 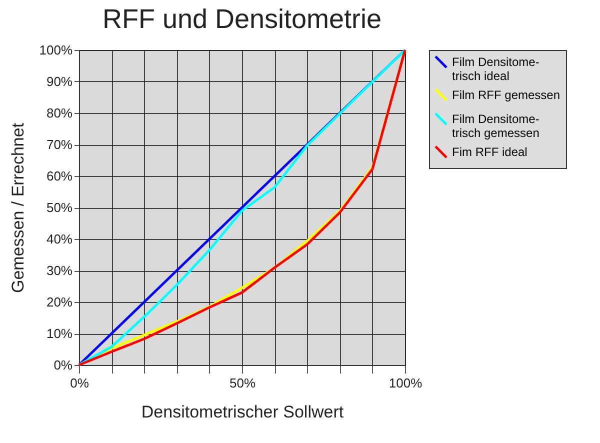 What do you see at coordinates (59, 239) in the screenshot?
I see `y-tick-label: 40%` at bounding box center [59, 239].